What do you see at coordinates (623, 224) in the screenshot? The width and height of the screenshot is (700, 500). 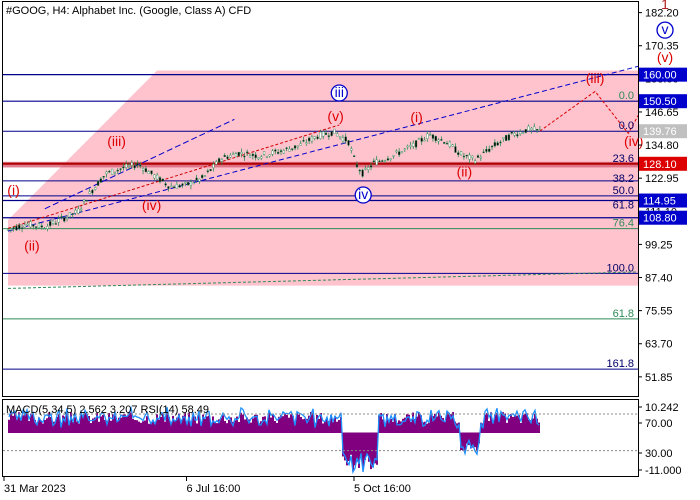 I see `fib-label-76.4: 76.4` at bounding box center [623, 224].